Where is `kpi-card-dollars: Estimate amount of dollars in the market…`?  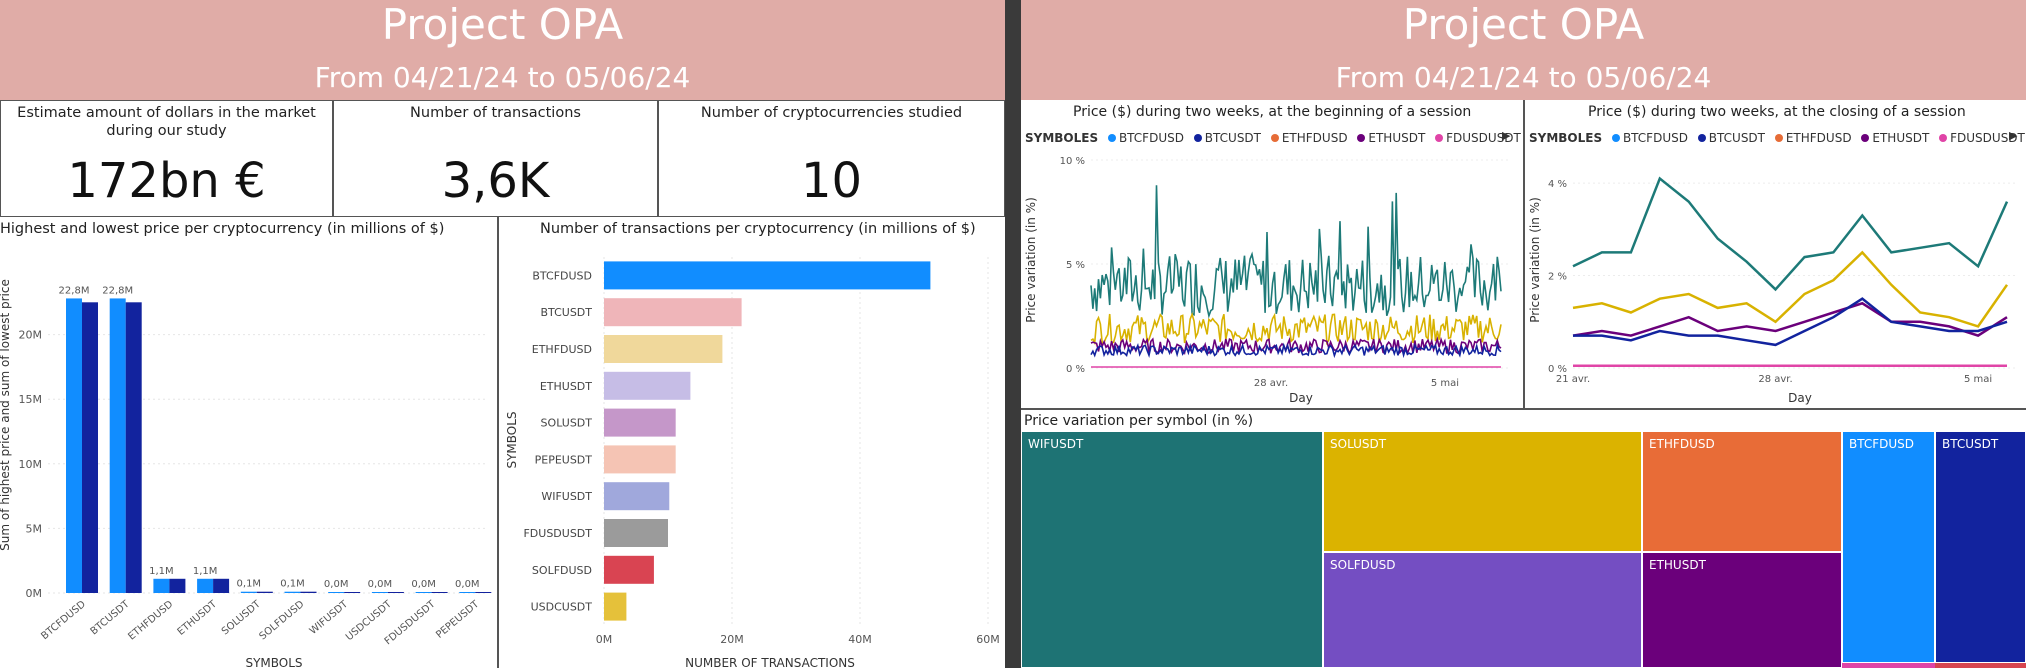
kpi-card-dollars: Estimate amount of dollars in the market… is located at coordinates (166, 158).